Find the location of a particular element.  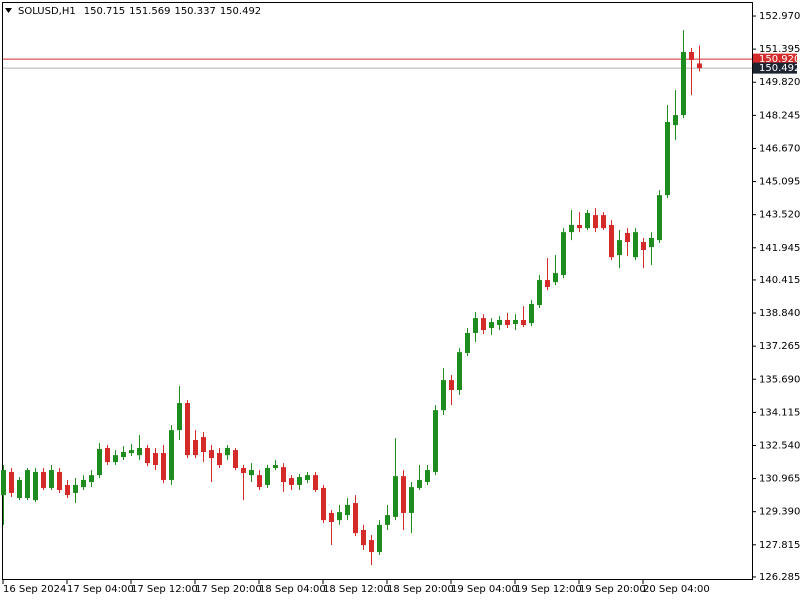

y-tick-label: 145.095 is located at coordinates (779, 182).